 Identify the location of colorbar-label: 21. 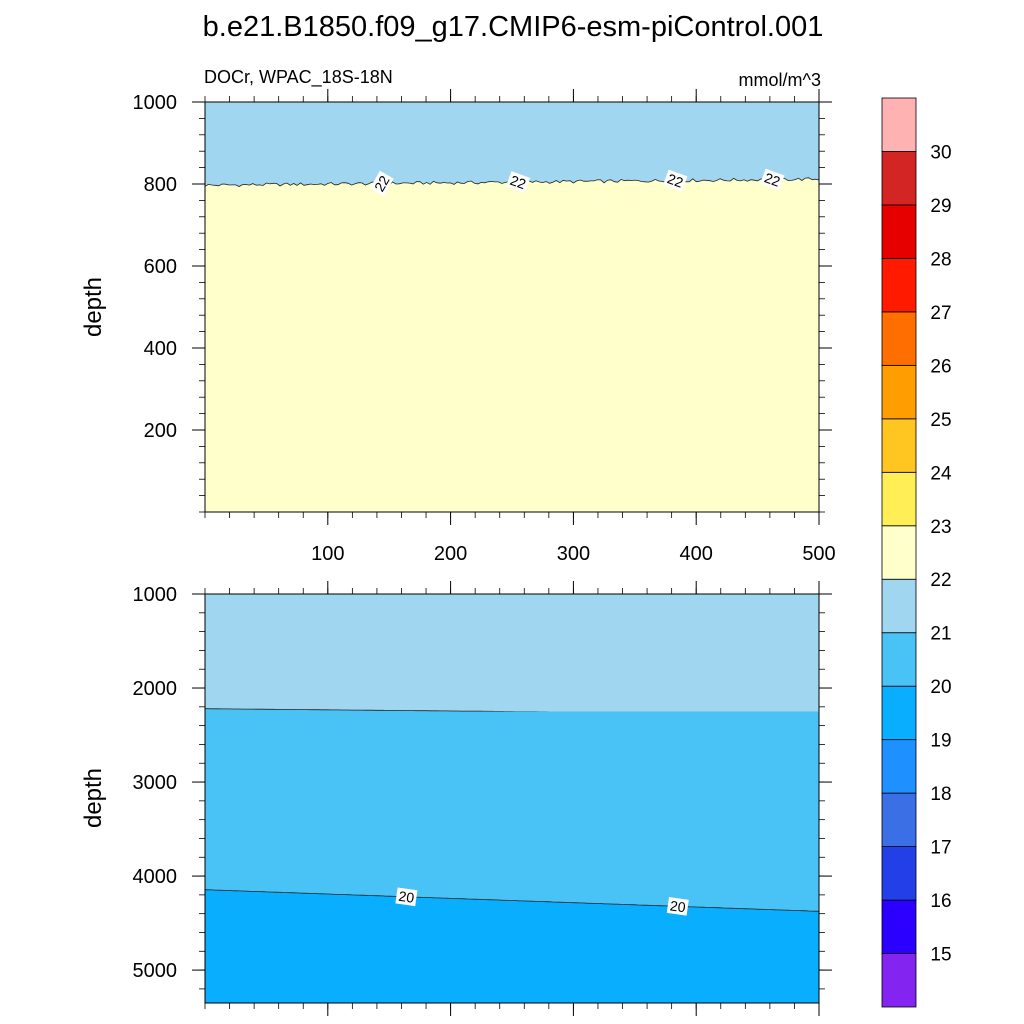
(940, 634).